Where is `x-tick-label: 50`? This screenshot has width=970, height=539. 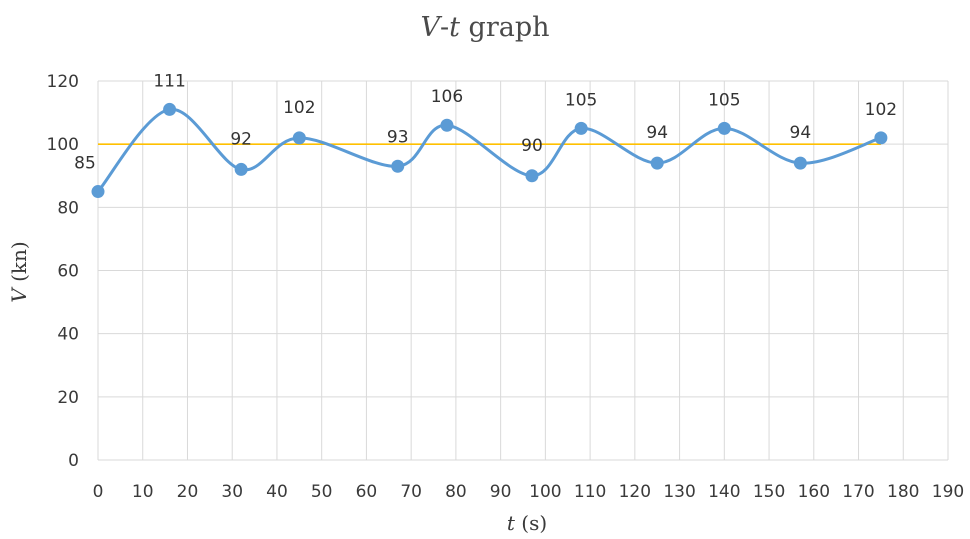
x-tick-label: 50 is located at coordinates (322, 492).